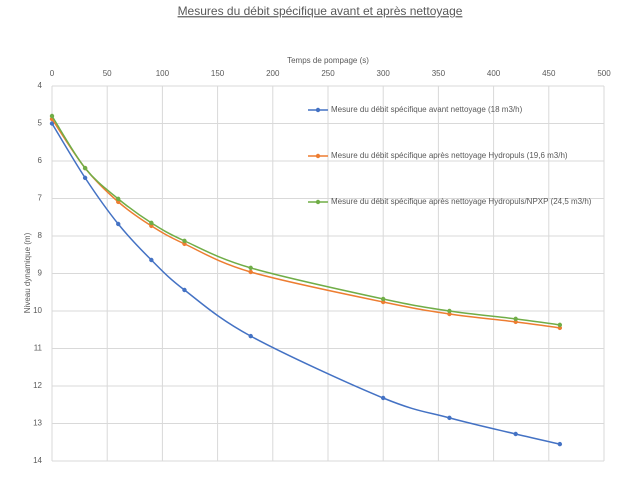  What do you see at coordinates (439, 73) in the screenshot?
I see `x-tick-label: 350` at bounding box center [439, 73].